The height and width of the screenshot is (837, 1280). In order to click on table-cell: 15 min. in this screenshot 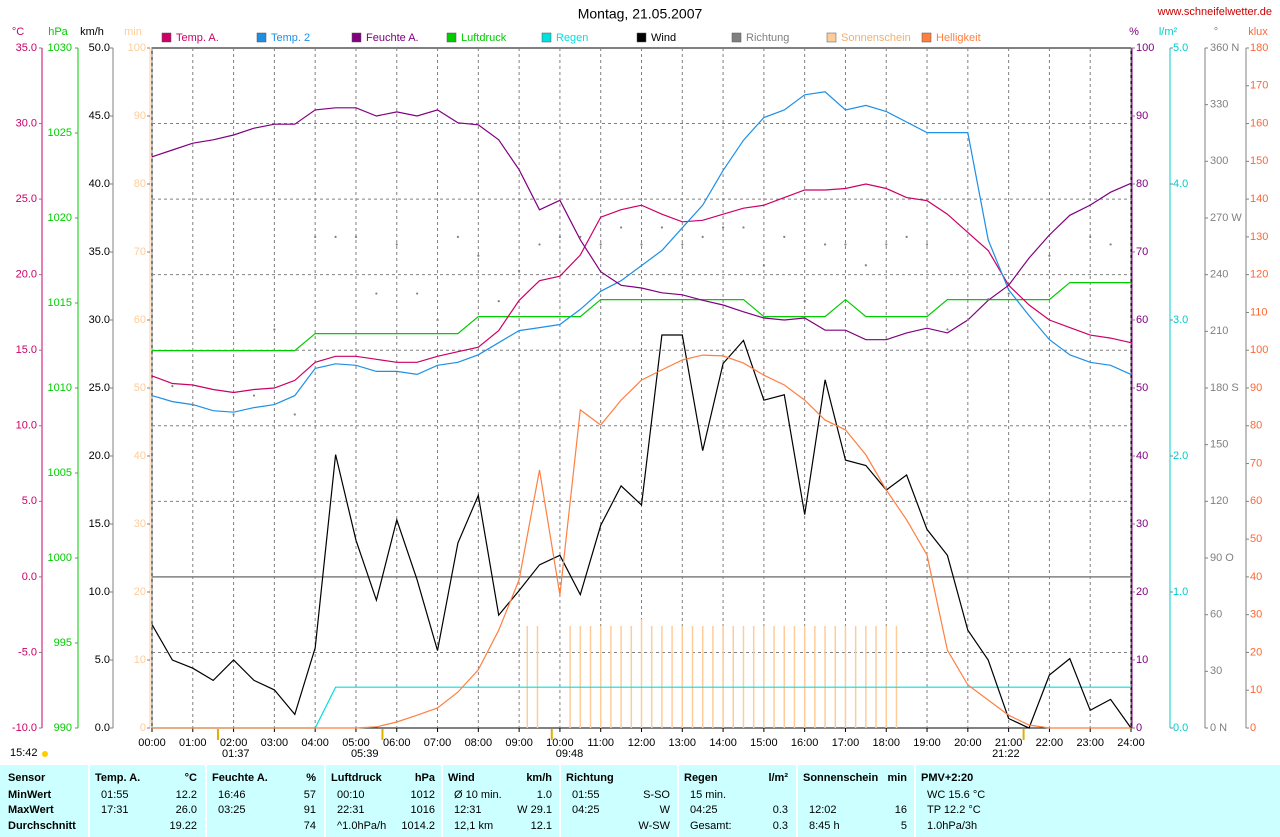, I will do `click(708, 795)`.